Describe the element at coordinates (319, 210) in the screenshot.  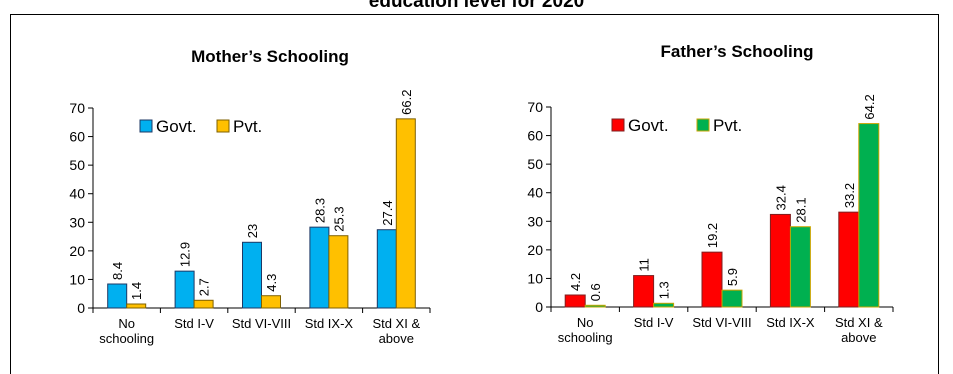
I see `data-label: 28.3` at that location.